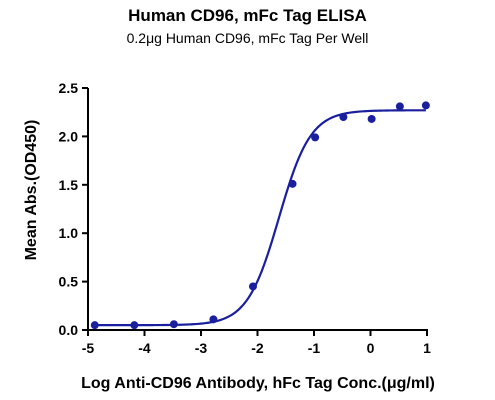 The height and width of the screenshot is (400, 495). What do you see at coordinates (247, 38) in the screenshot?
I see `chart-subtitle: 0.2μg Human CD96, mFc Tag Per Well` at bounding box center [247, 38].